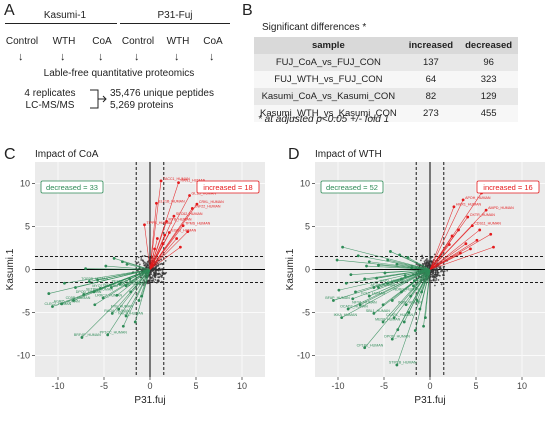  What do you see at coordinates (105, 286) in the screenshot?
I see `decreased-point-label: MYO7_HUMAN` at bounding box center [105, 286].